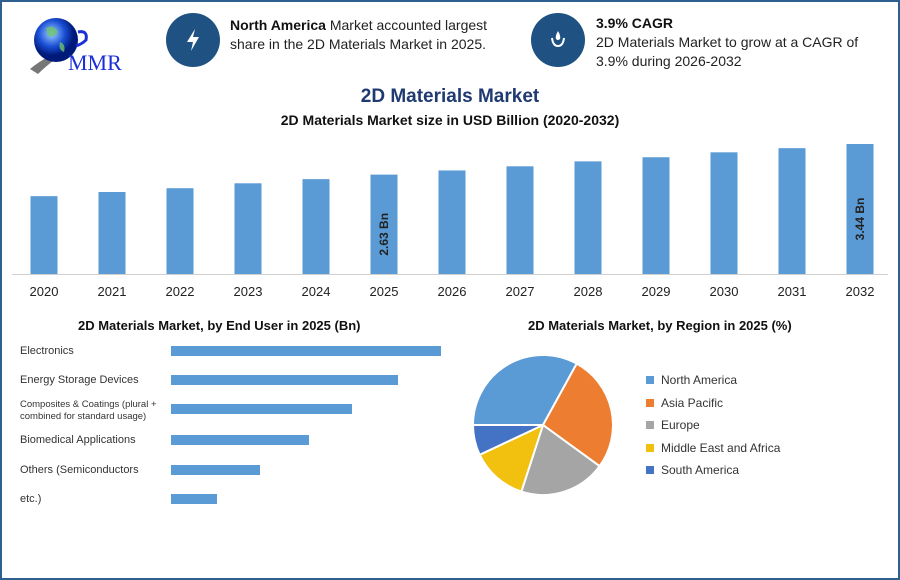 The height and width of the screenshot is (580, 900). Describe the element at coordinates (656, 291) in the screenshot. I see `x-tick-label: 2029` at that location.